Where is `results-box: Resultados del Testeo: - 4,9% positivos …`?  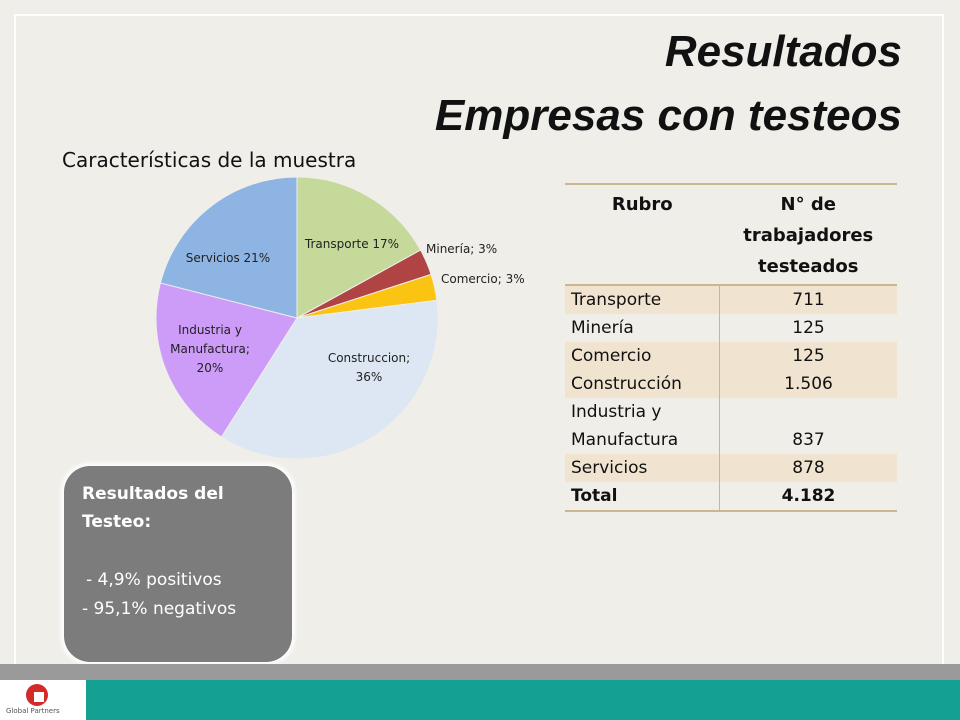 results-box: Resultados del Testeo: - 4,9% positivos … is located at coordinates (178, 564).